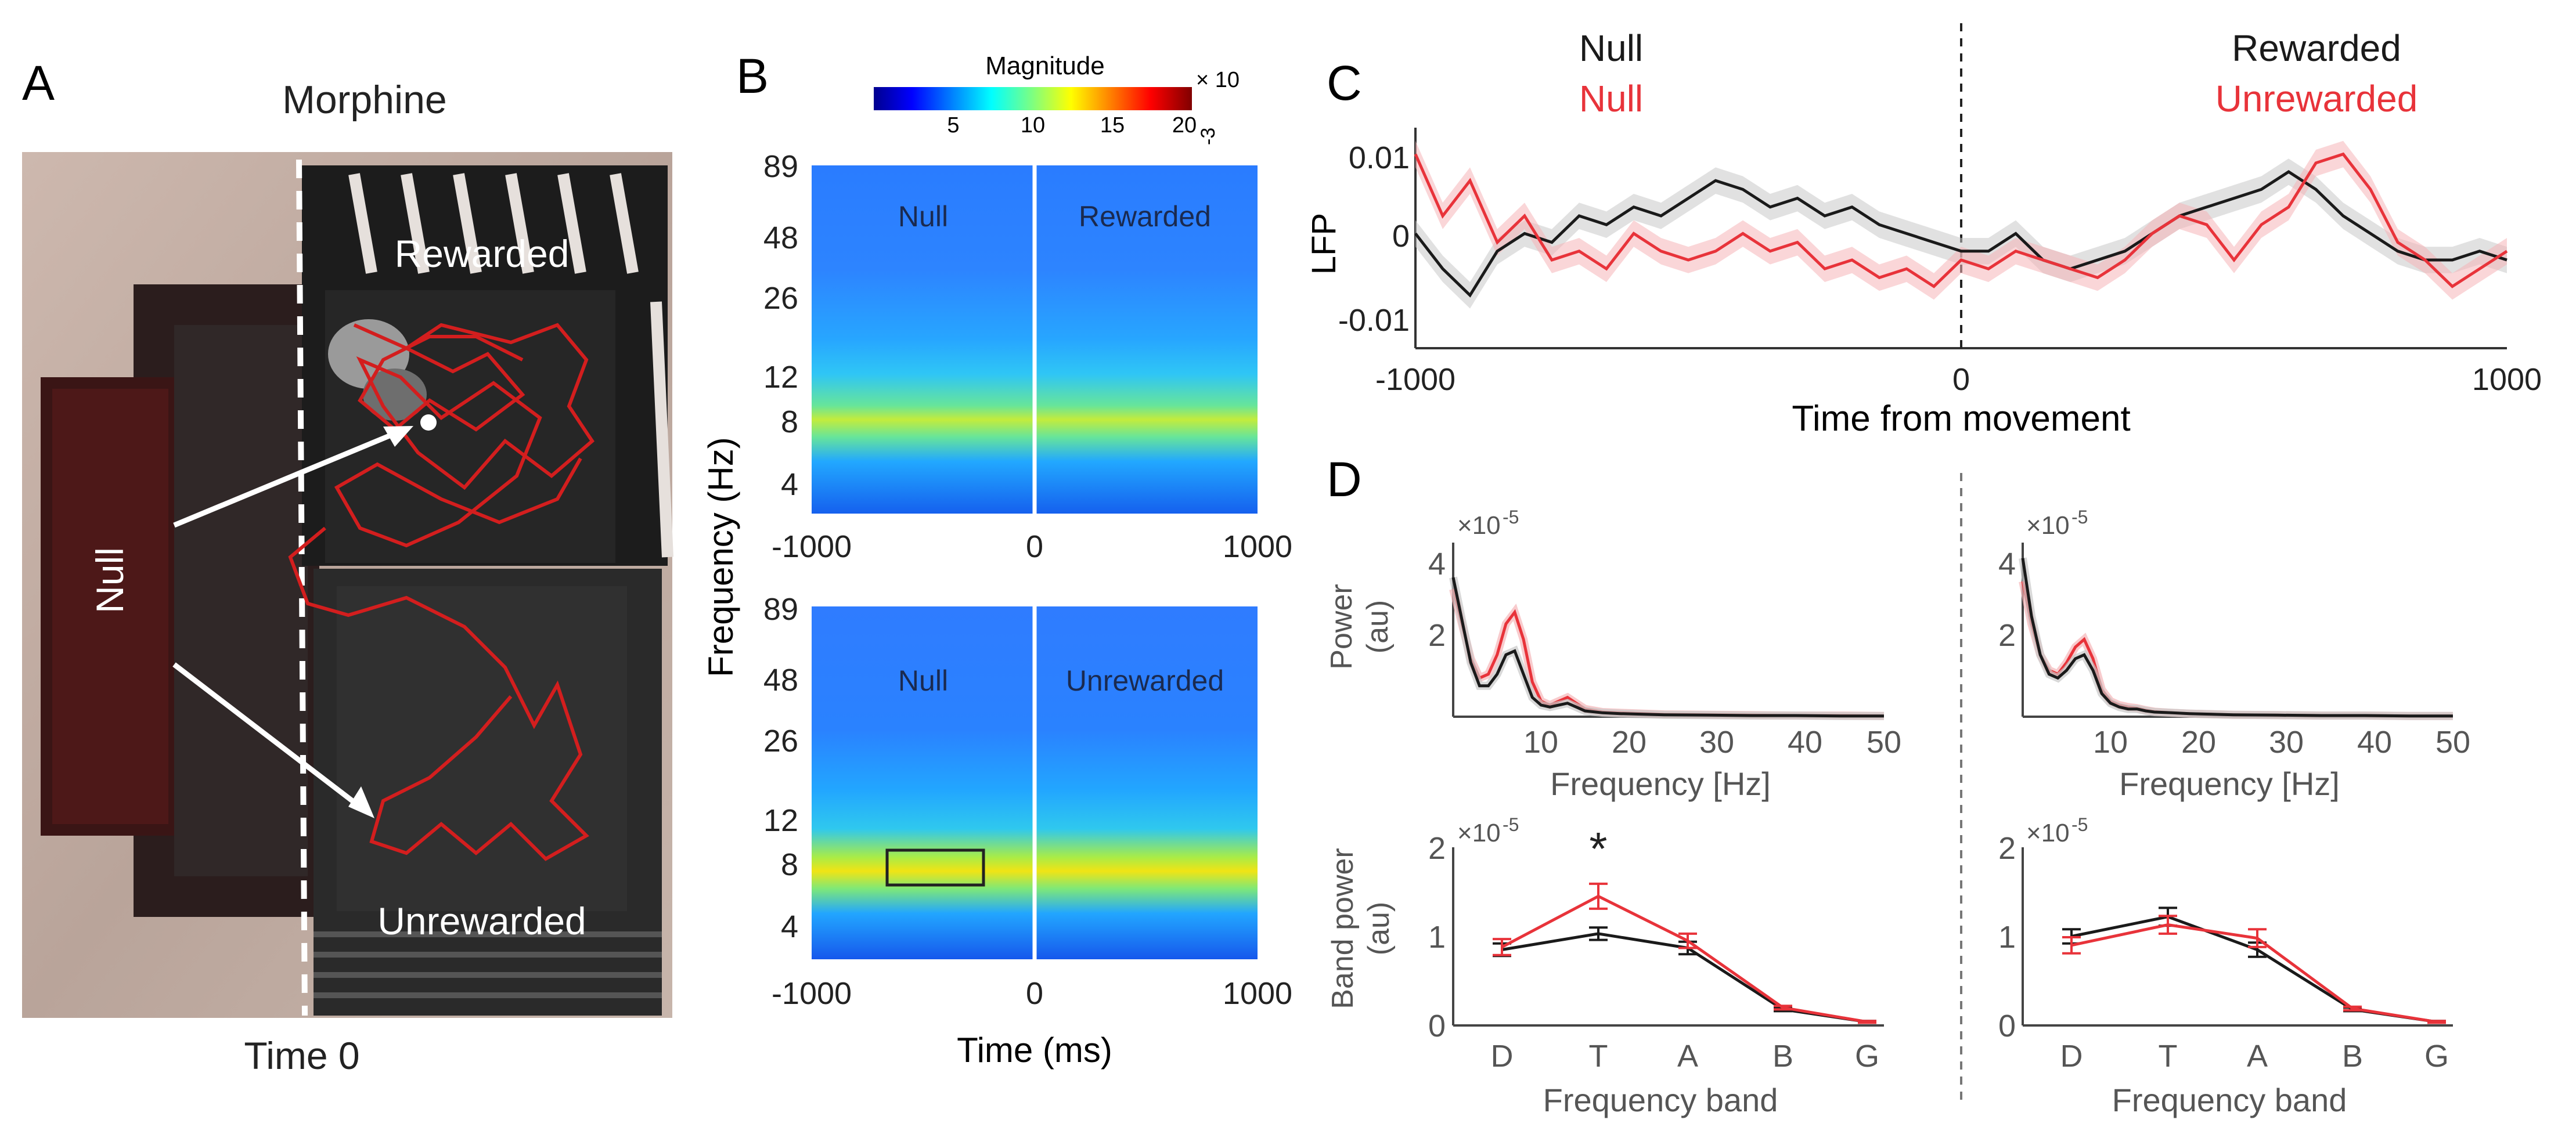 This screenshot has height=1127, width=2576. What do you see at coordinates (1145, 216) in the screenshot?
I see `heatmap-top-right-label: Rewarded` at bounding box center [1145, 216].